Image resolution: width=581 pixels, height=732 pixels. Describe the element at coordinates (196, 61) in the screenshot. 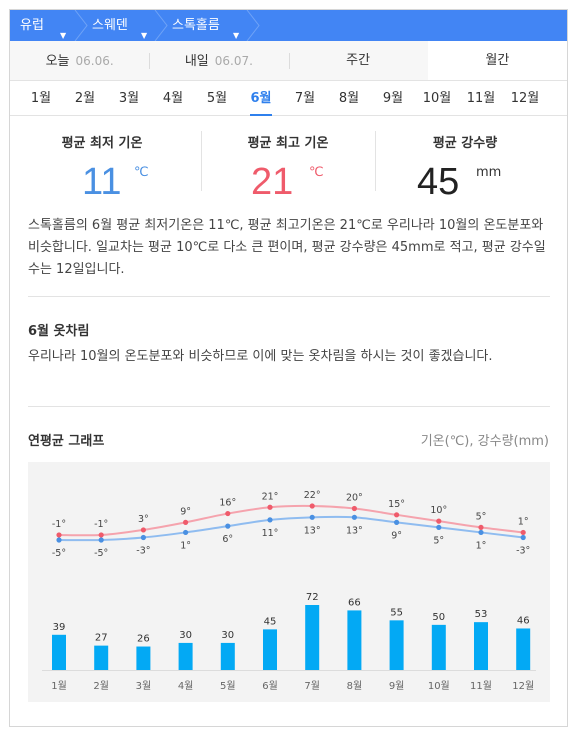

I see `tab-tomorrow-label: 내일` at that location.